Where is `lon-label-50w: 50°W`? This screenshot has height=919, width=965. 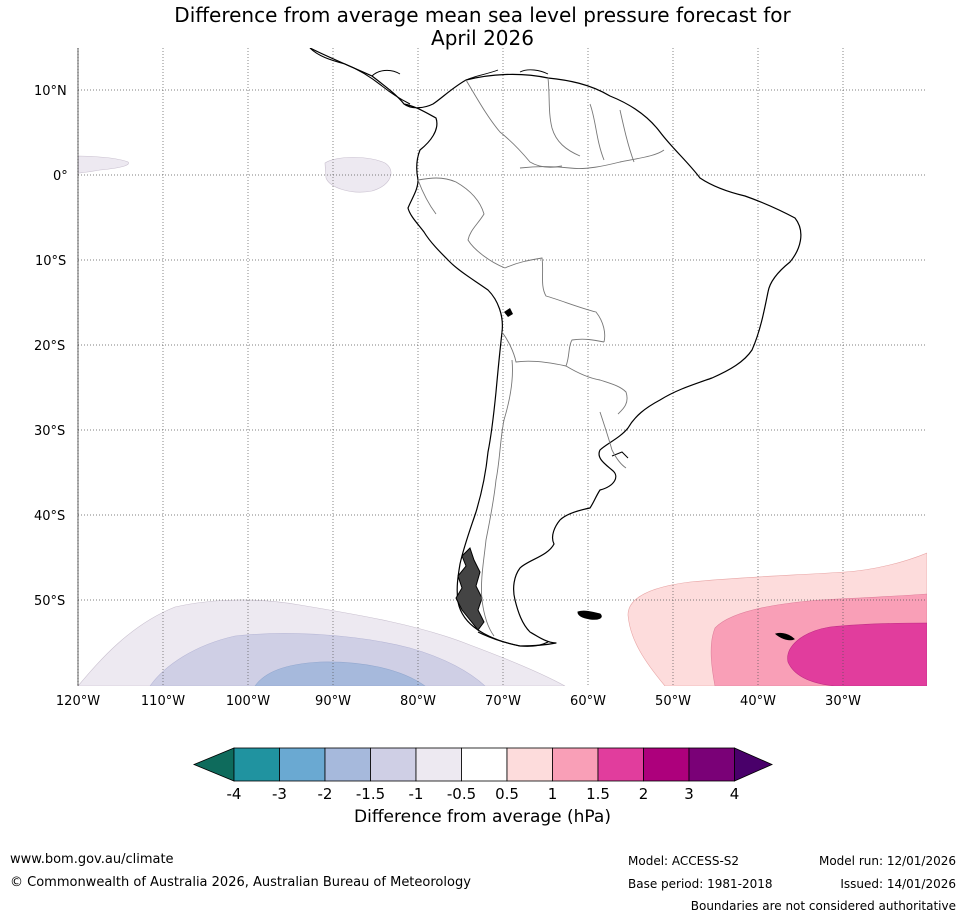
lon-label-50w: 50°W is located at coordinates (673, 701).